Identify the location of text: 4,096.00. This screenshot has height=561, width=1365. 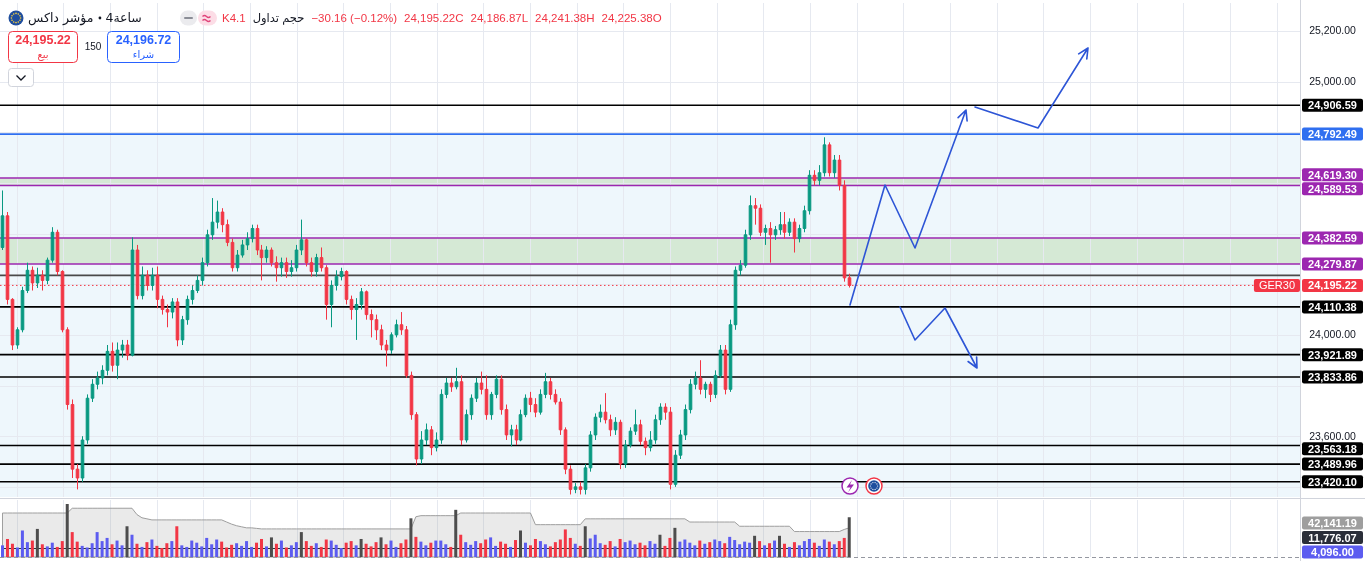
(1332, 552).